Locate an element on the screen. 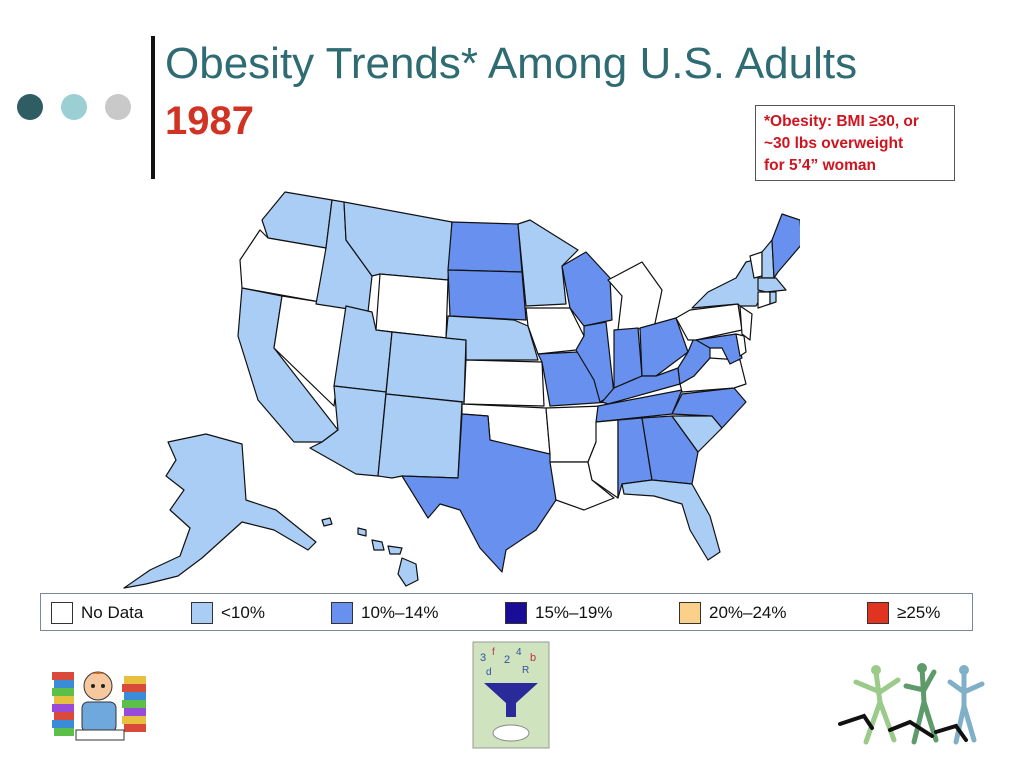 The image size is (1024, 768). state-CO is located at coordinates (426, 367).